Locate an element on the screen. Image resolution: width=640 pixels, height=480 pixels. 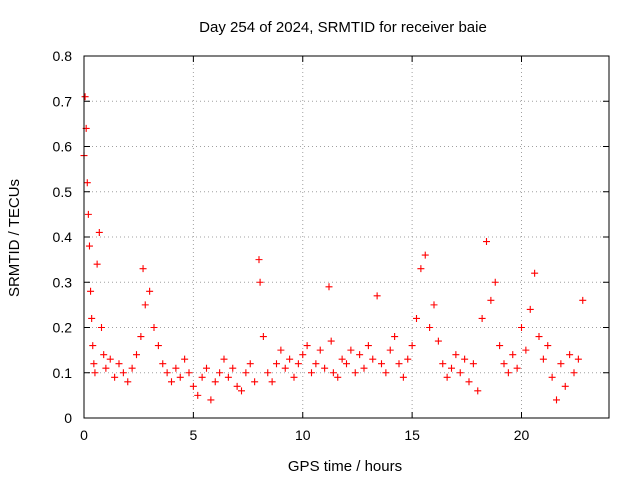
y-tick-label: 0.3 is located at coordinates (63, 282).